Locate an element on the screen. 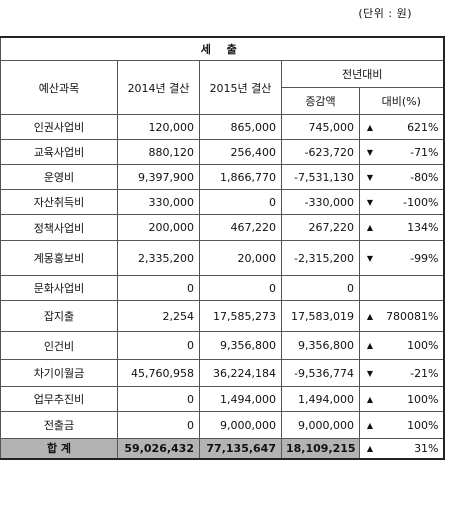 Image resolution: width=449 pixels, height=515 pixels. category-cell: 운영비 is located at coordinates (59, 177).